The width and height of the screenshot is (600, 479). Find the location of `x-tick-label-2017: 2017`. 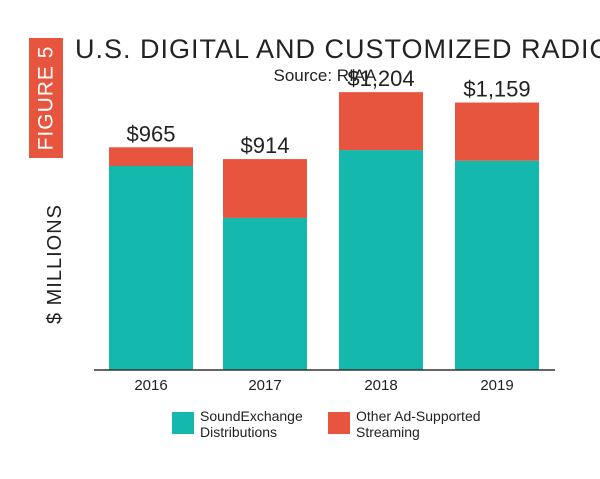

x-tick-label-2017: 2017 is located at coordinates (264, 385).